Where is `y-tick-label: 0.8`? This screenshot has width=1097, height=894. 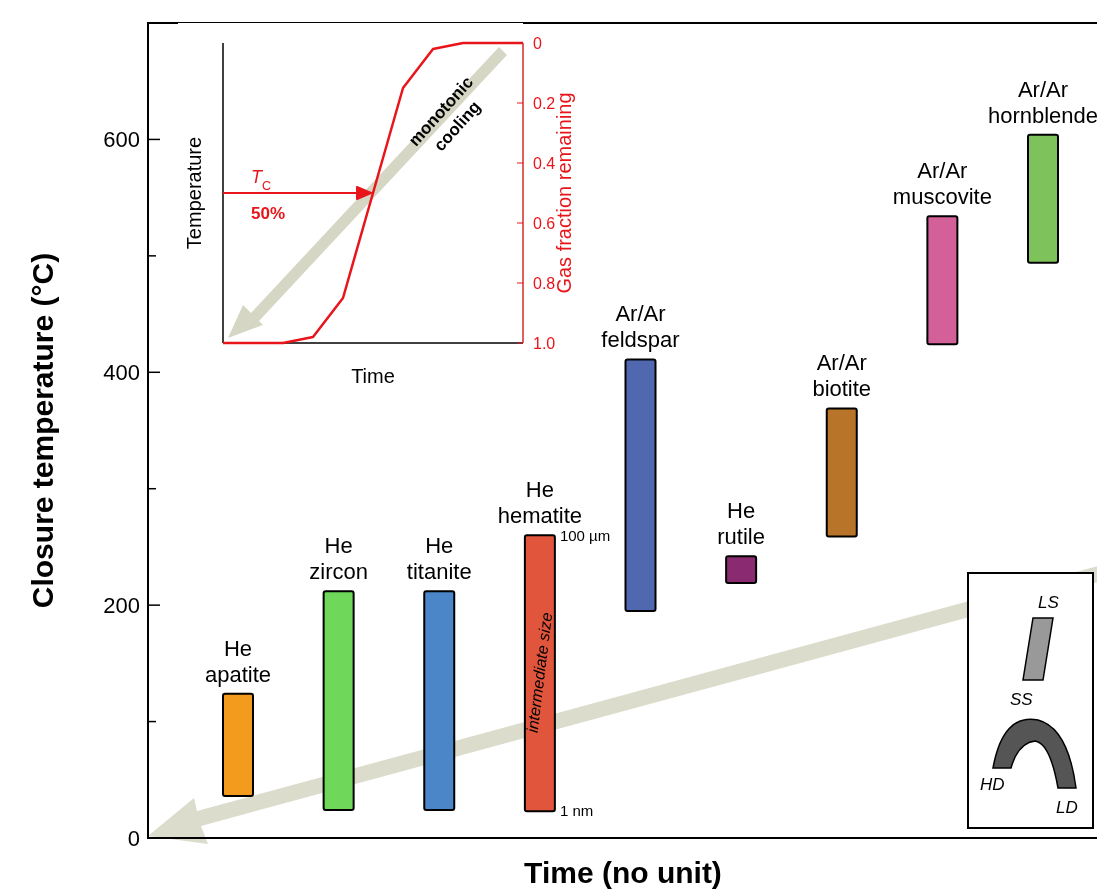 y-tick-label: 0.8 is located at coordinates (544, 283).